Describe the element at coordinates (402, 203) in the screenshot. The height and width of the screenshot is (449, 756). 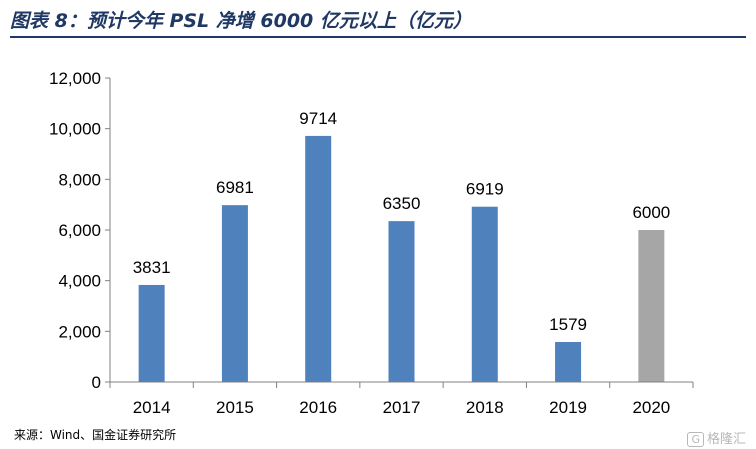
I see `data-label-2017: 6350` at that location.